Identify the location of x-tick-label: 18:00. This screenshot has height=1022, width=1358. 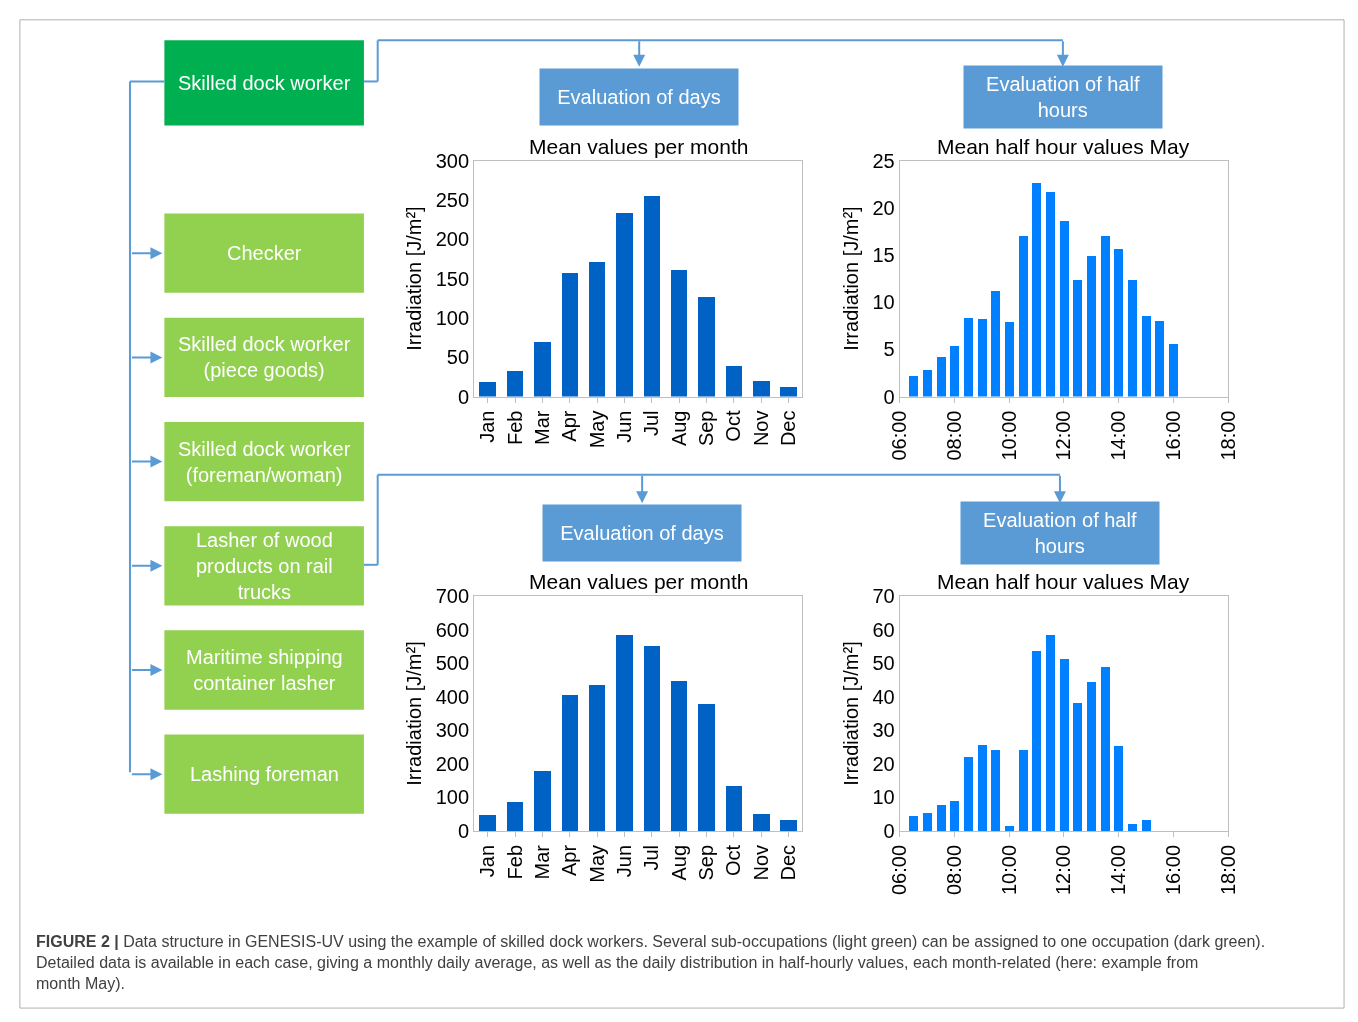
(1227, 435).